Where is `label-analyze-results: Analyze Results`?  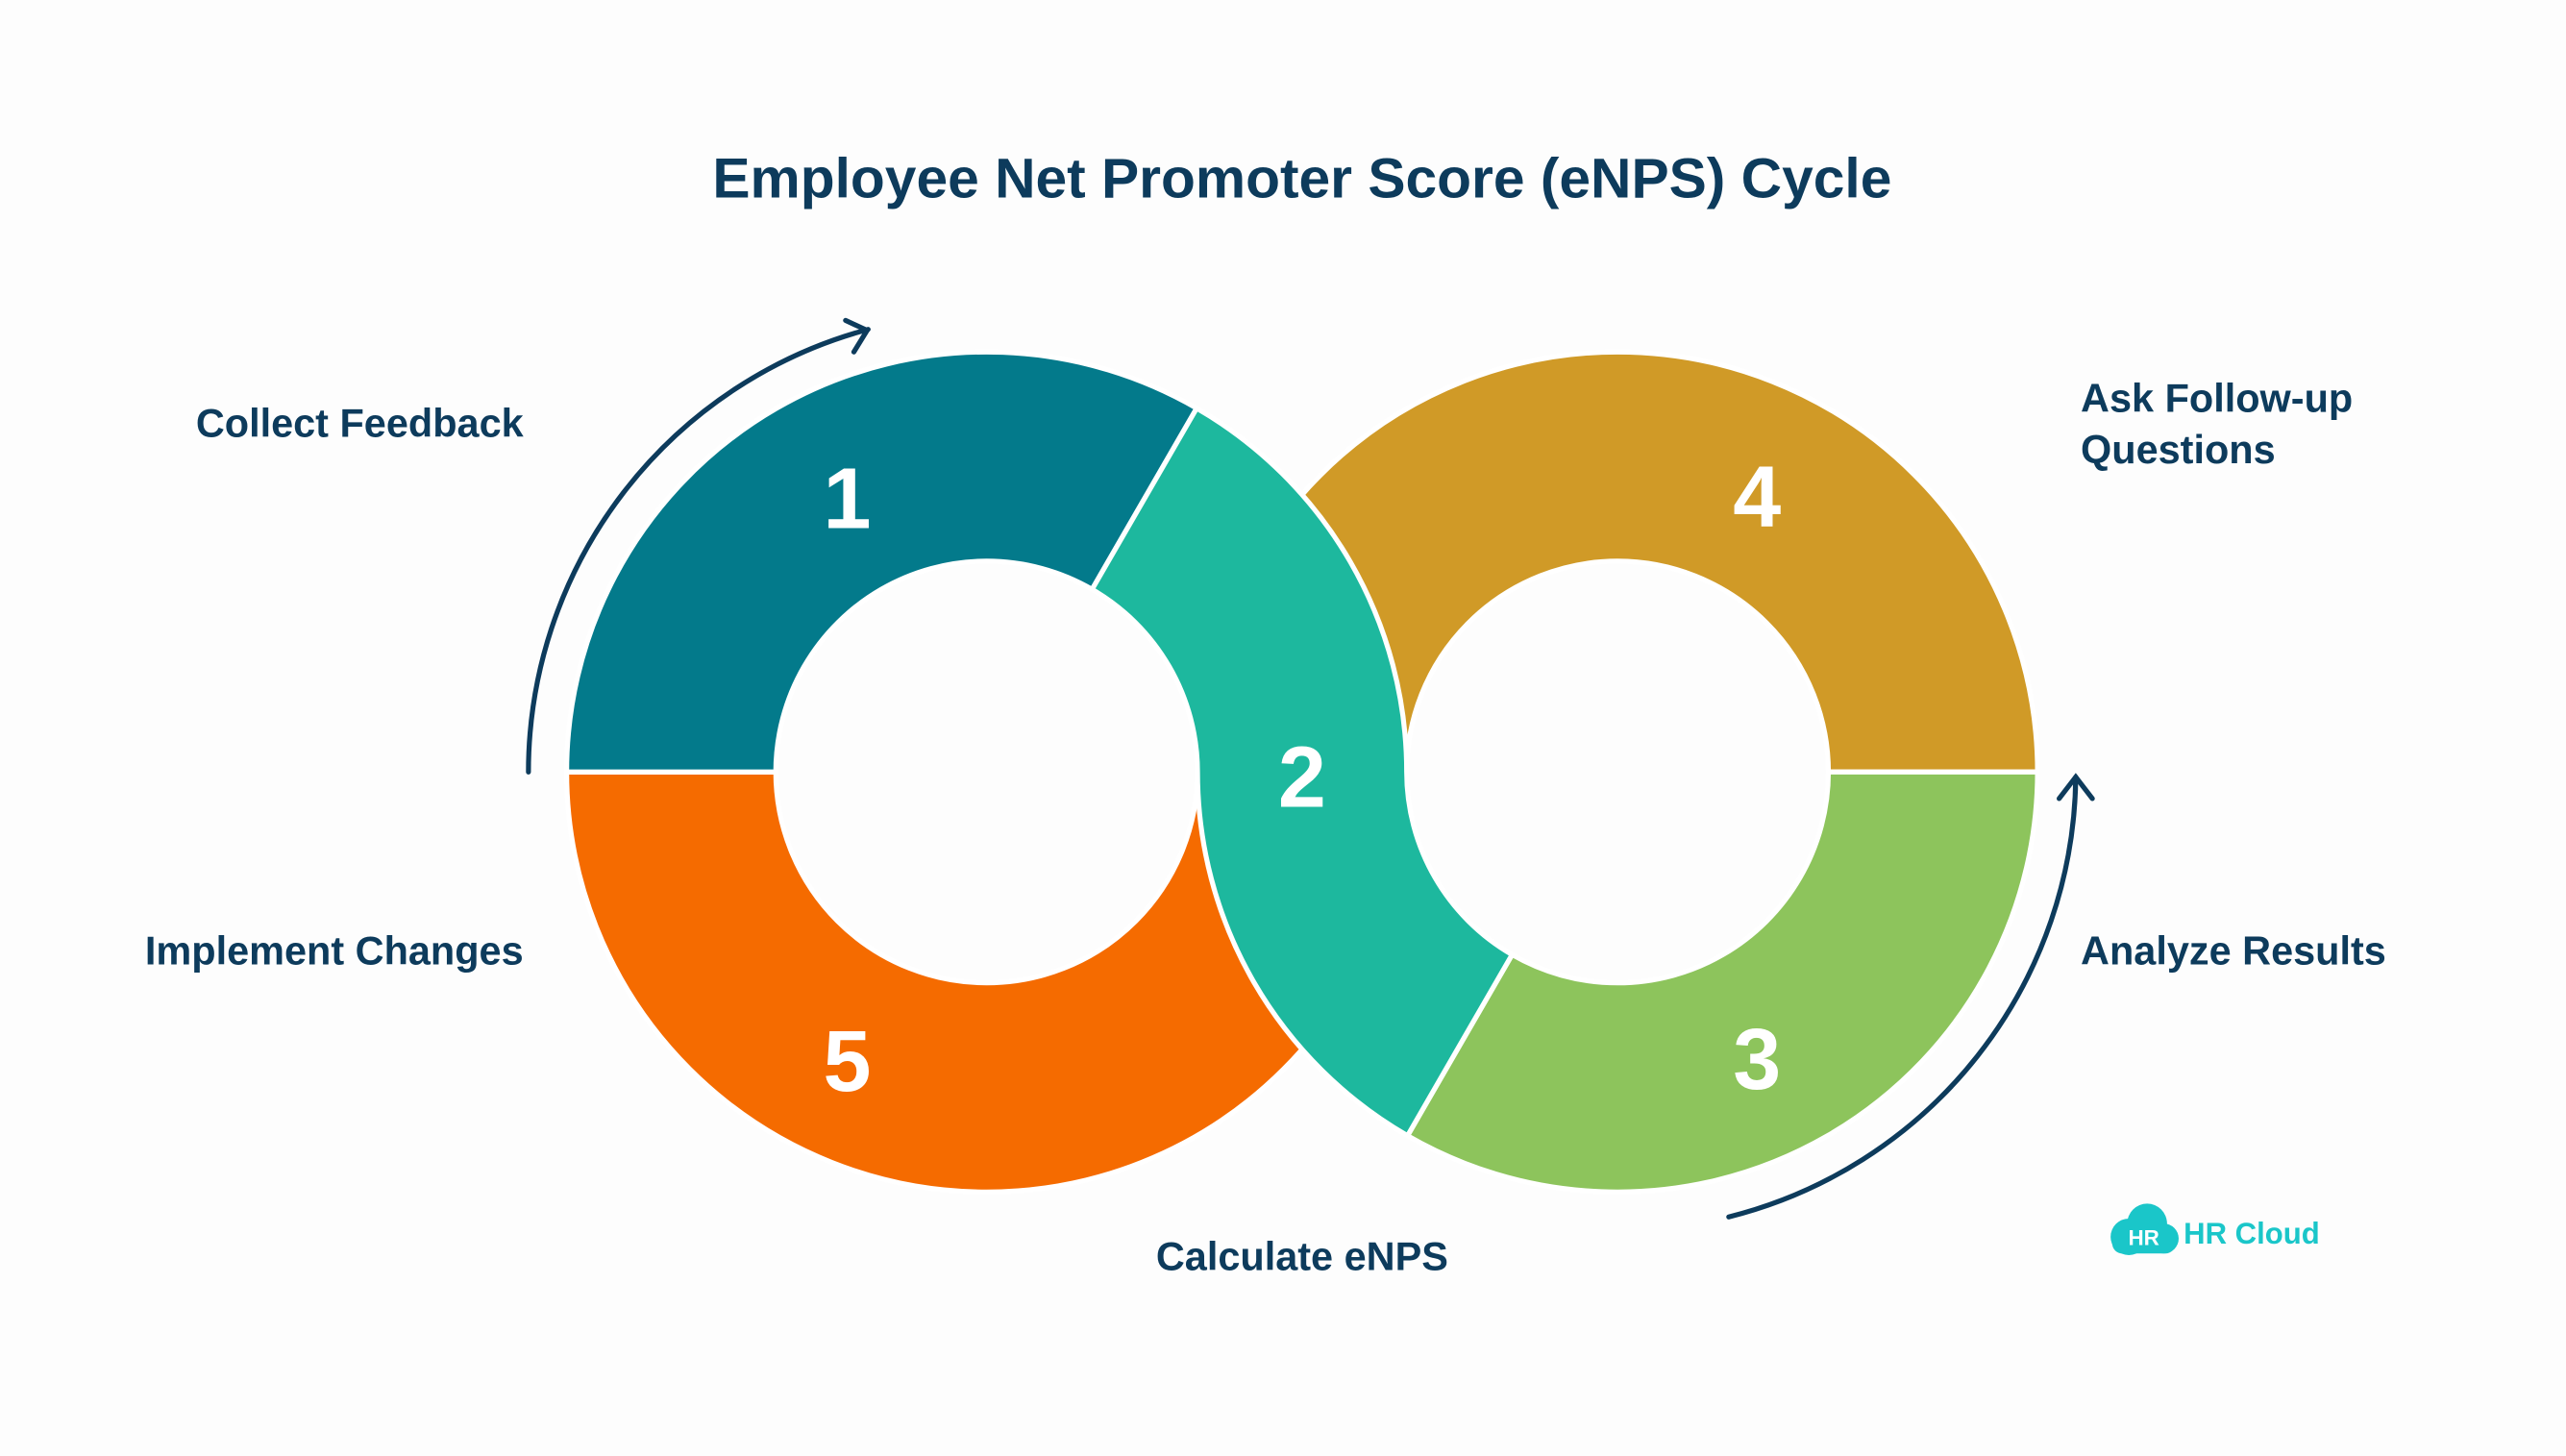
label-analyze-results: Analyze Results is located at coordinates (2233, 951).